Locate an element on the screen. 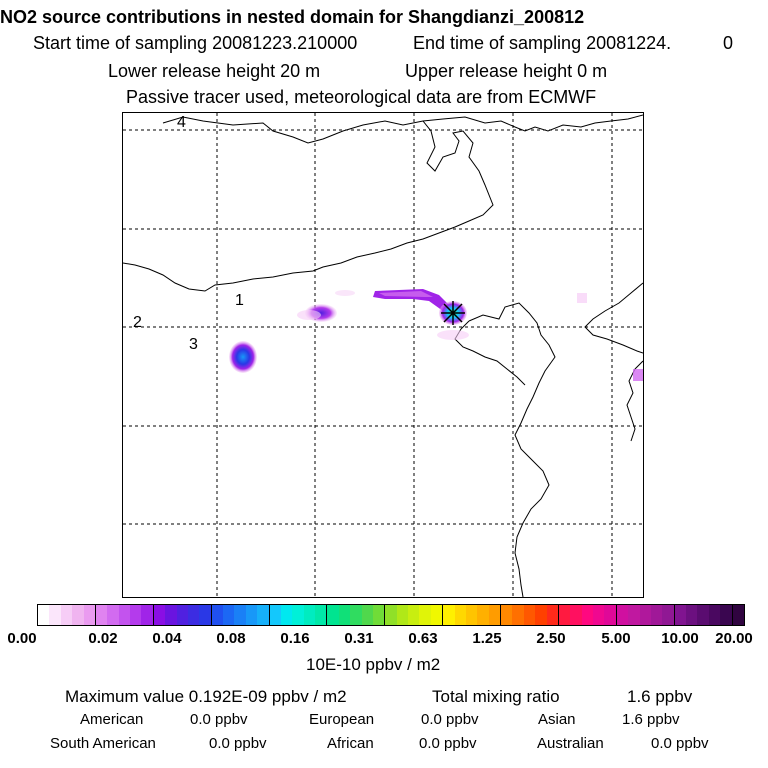 This screenshot has height=768, width=768. plume-band-edge is located at coordinates (406, 294).